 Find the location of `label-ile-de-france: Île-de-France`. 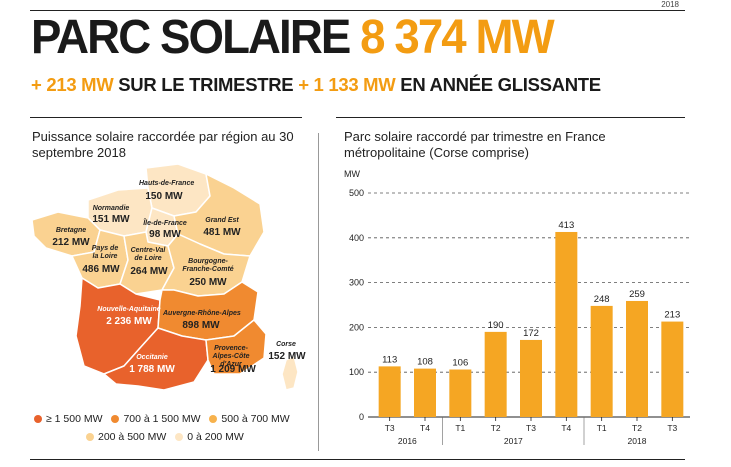

label-ile-de-france: Île-de-France is located at coordinates (165, 223).